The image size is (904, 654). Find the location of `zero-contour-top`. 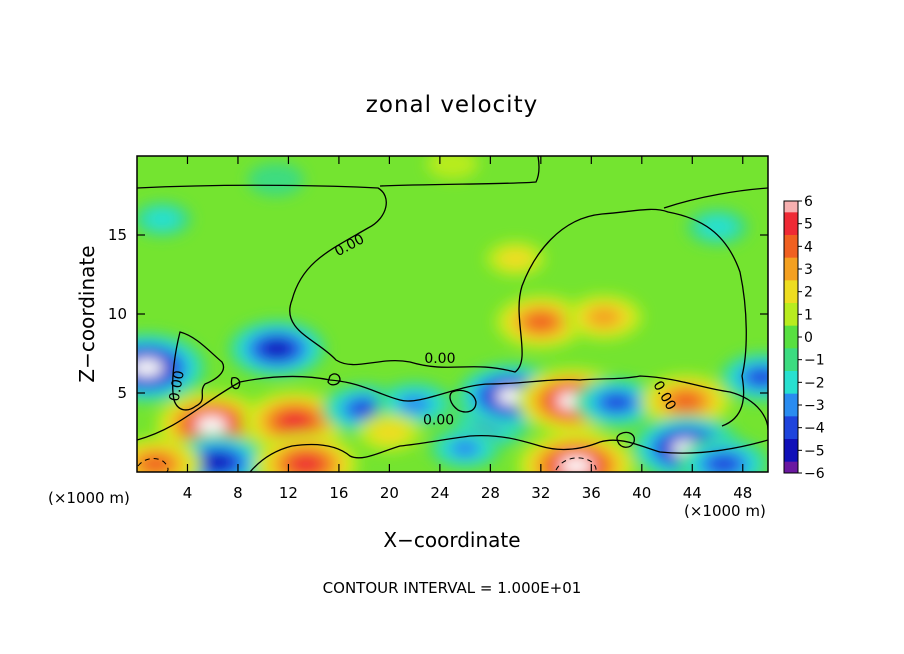

zero-contour-top is located at coordinates (459, 171).